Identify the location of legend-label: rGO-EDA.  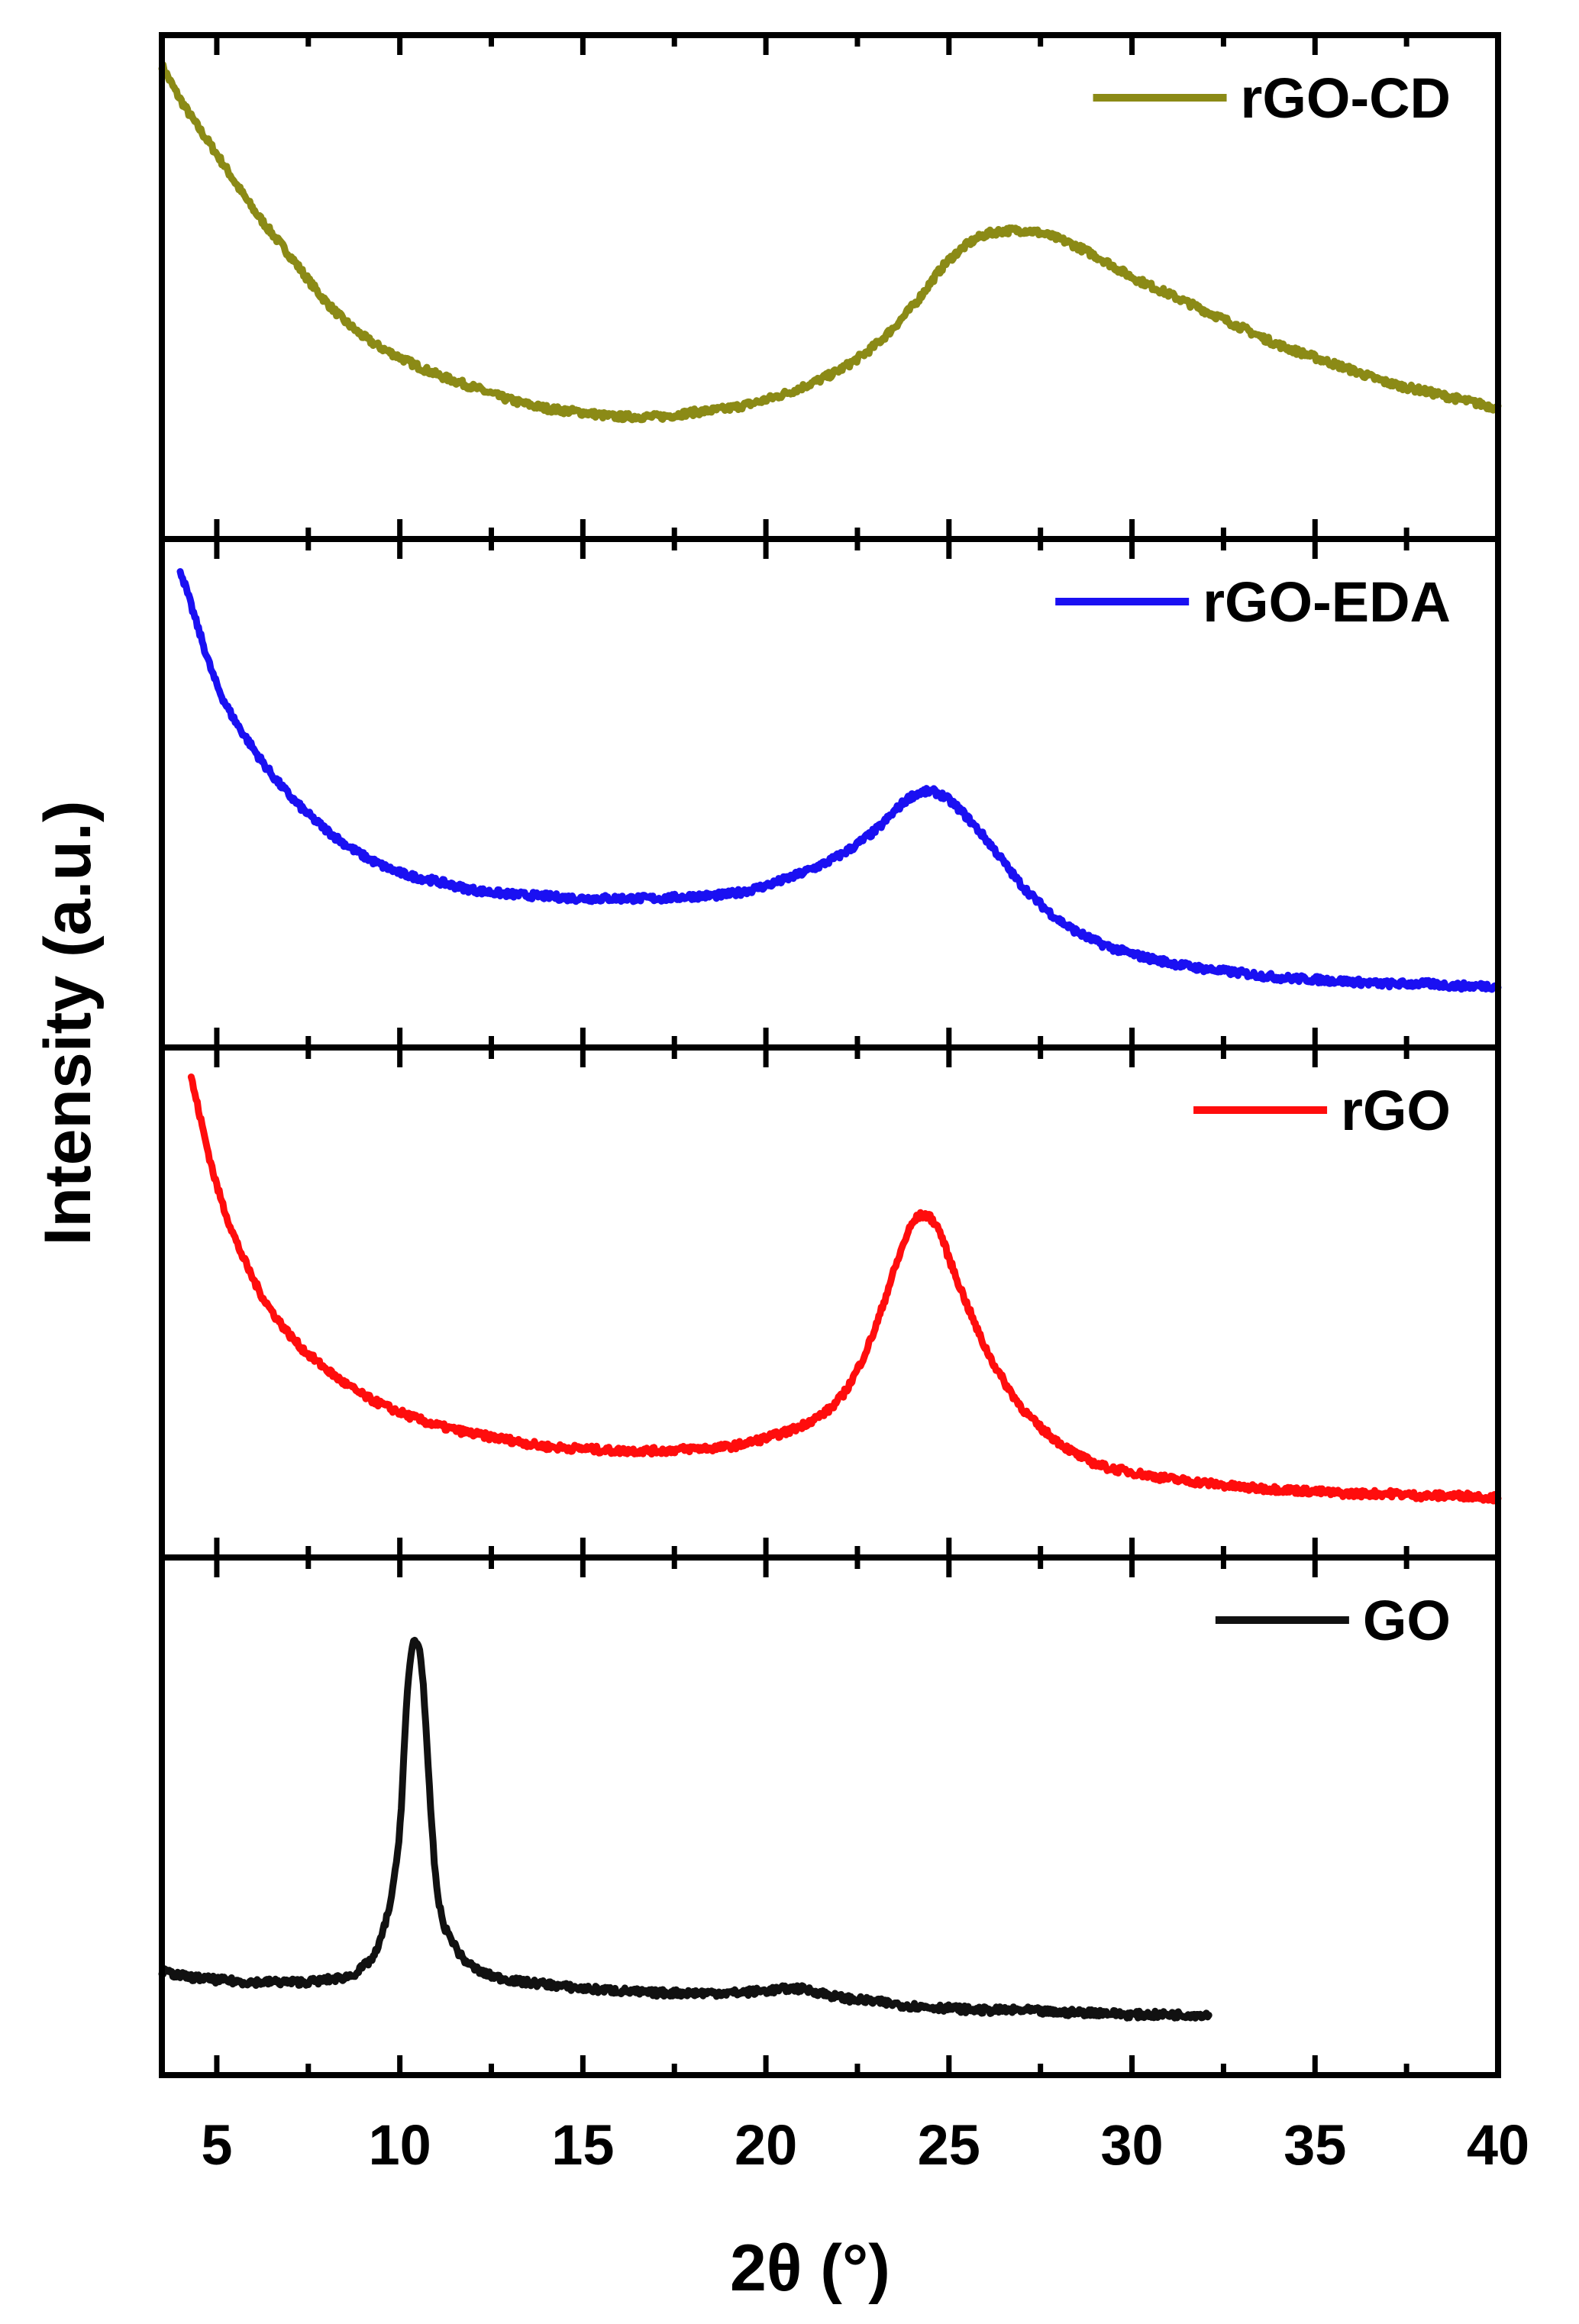
(1327, 602).